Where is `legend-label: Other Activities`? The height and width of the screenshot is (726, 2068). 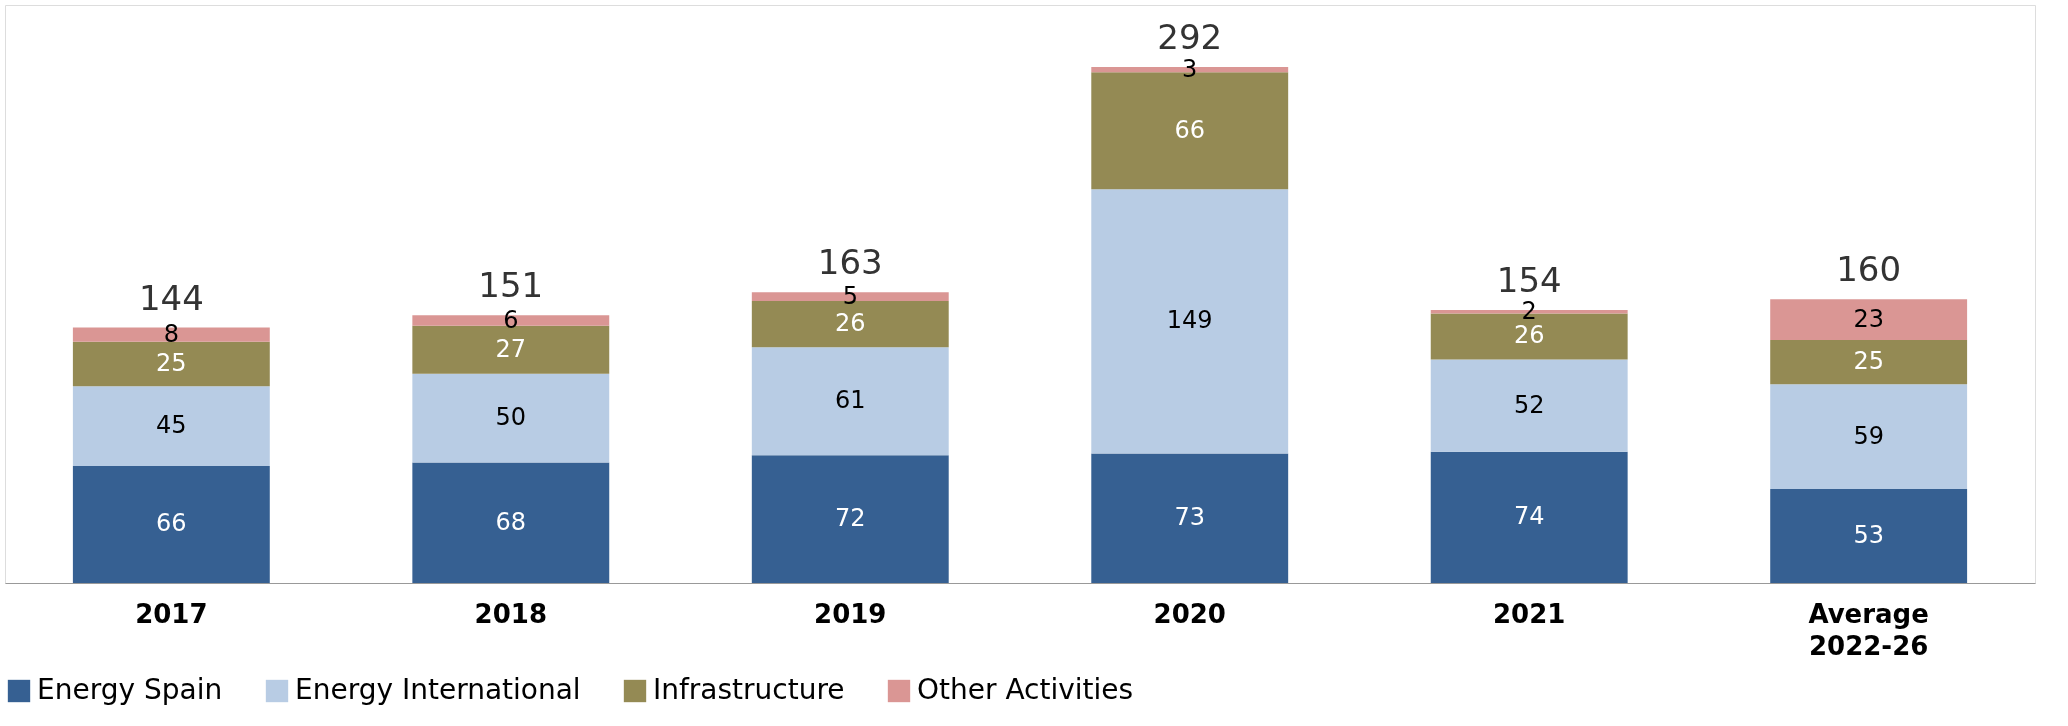
legend-label: Other Activities is located at coordinates (1025, 689).